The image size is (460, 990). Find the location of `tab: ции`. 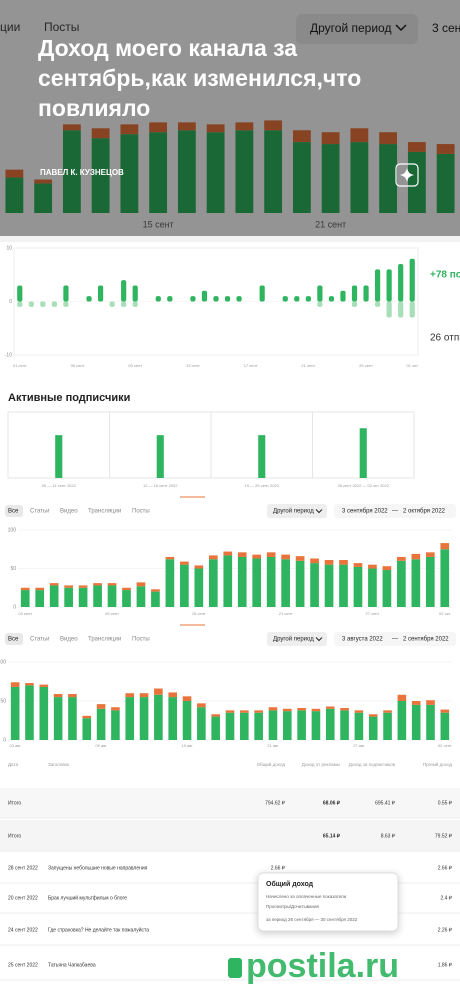

tab: ции is located at coordinates (10, 27).